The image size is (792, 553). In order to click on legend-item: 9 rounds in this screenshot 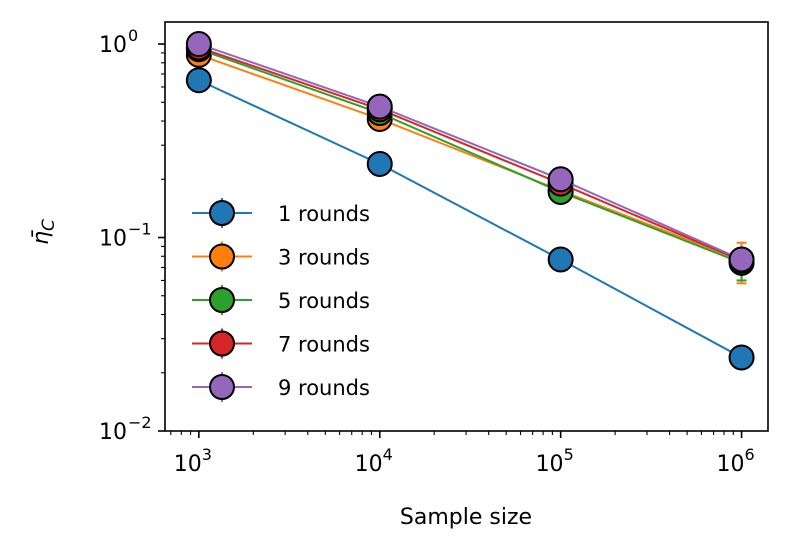, I will do `click(281, 387)`.